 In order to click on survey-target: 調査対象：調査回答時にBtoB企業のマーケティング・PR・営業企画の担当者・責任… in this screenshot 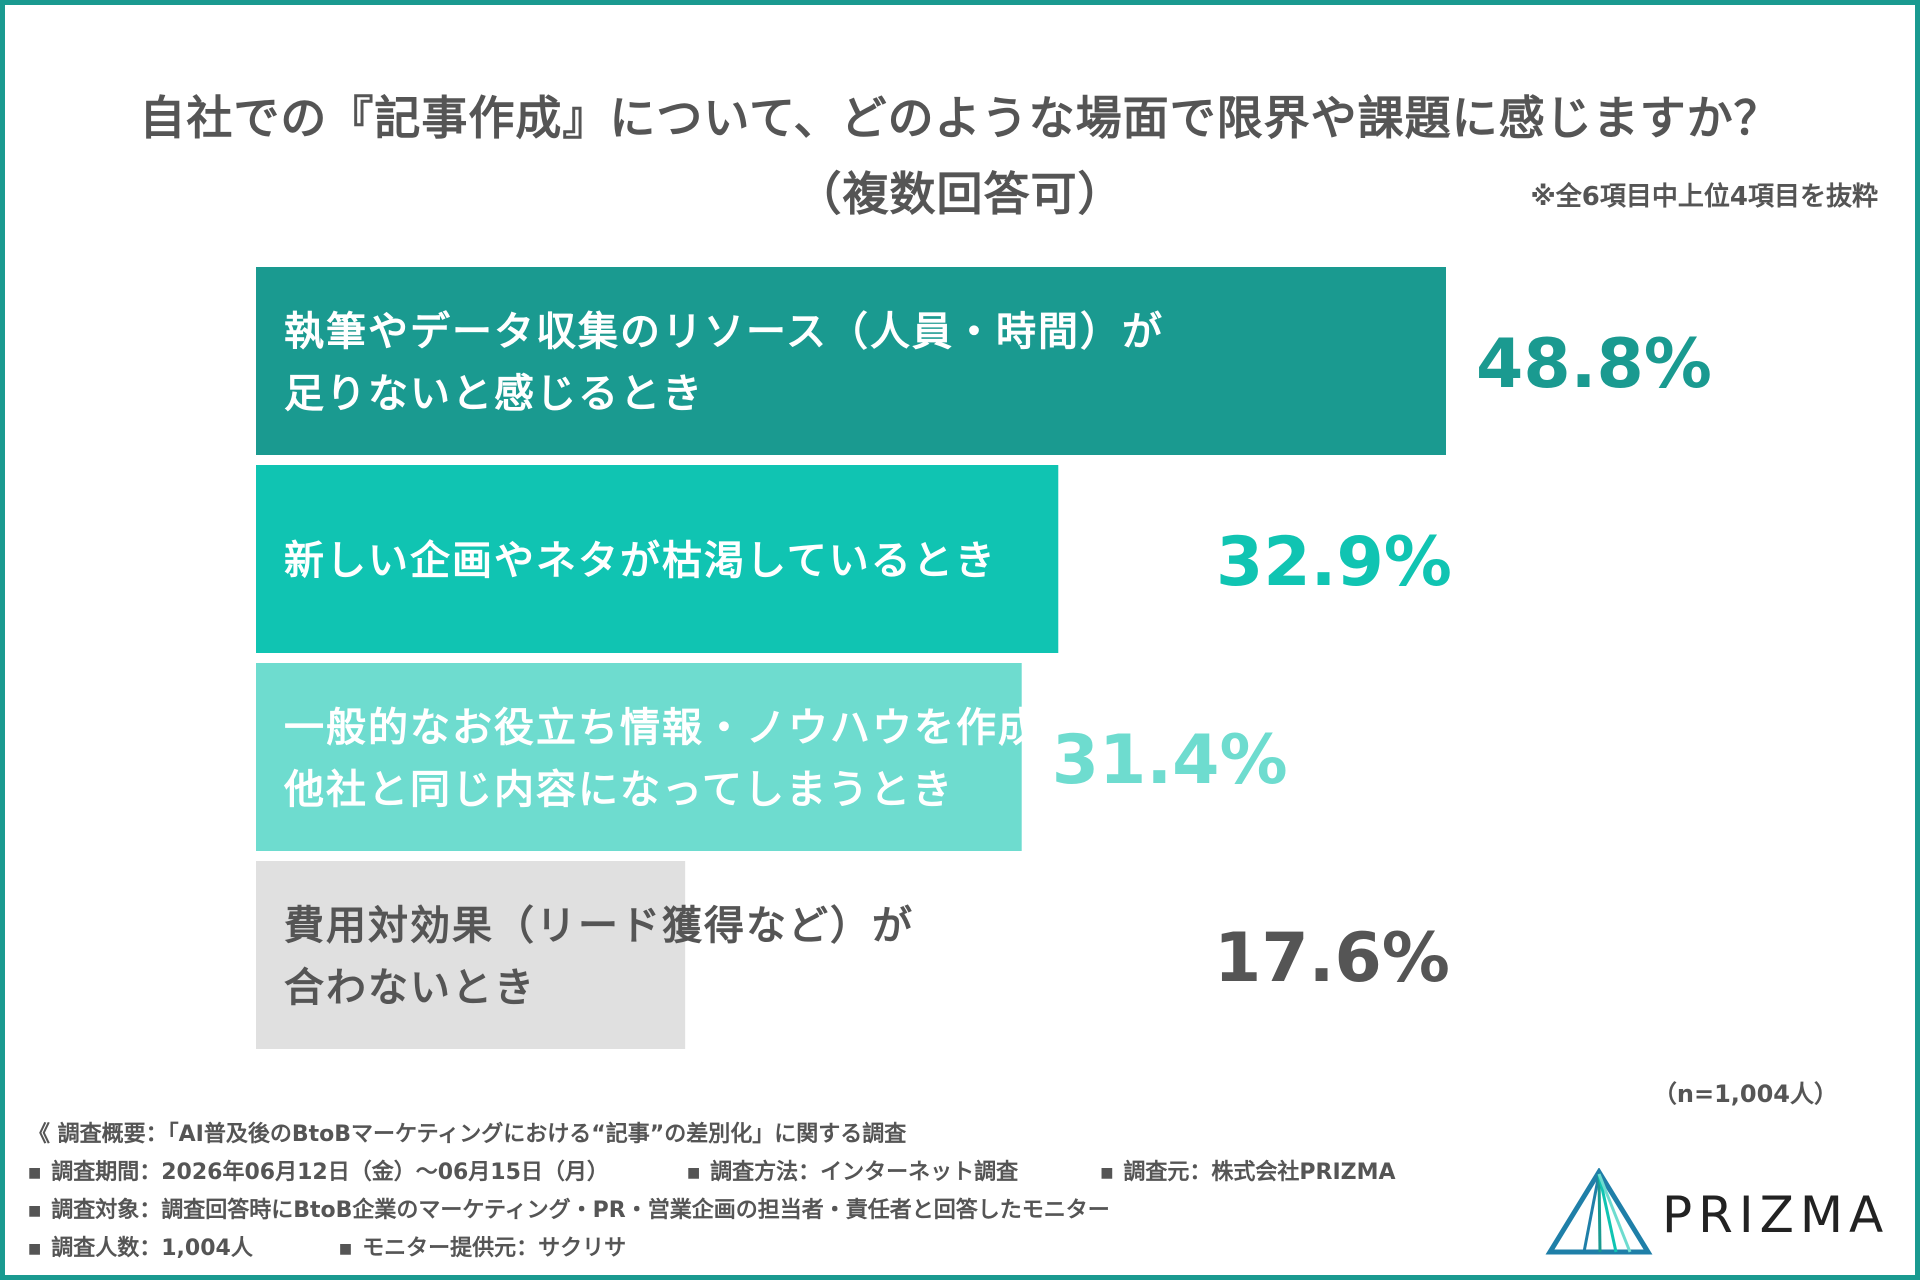, I will do `click(580, 1210)`.